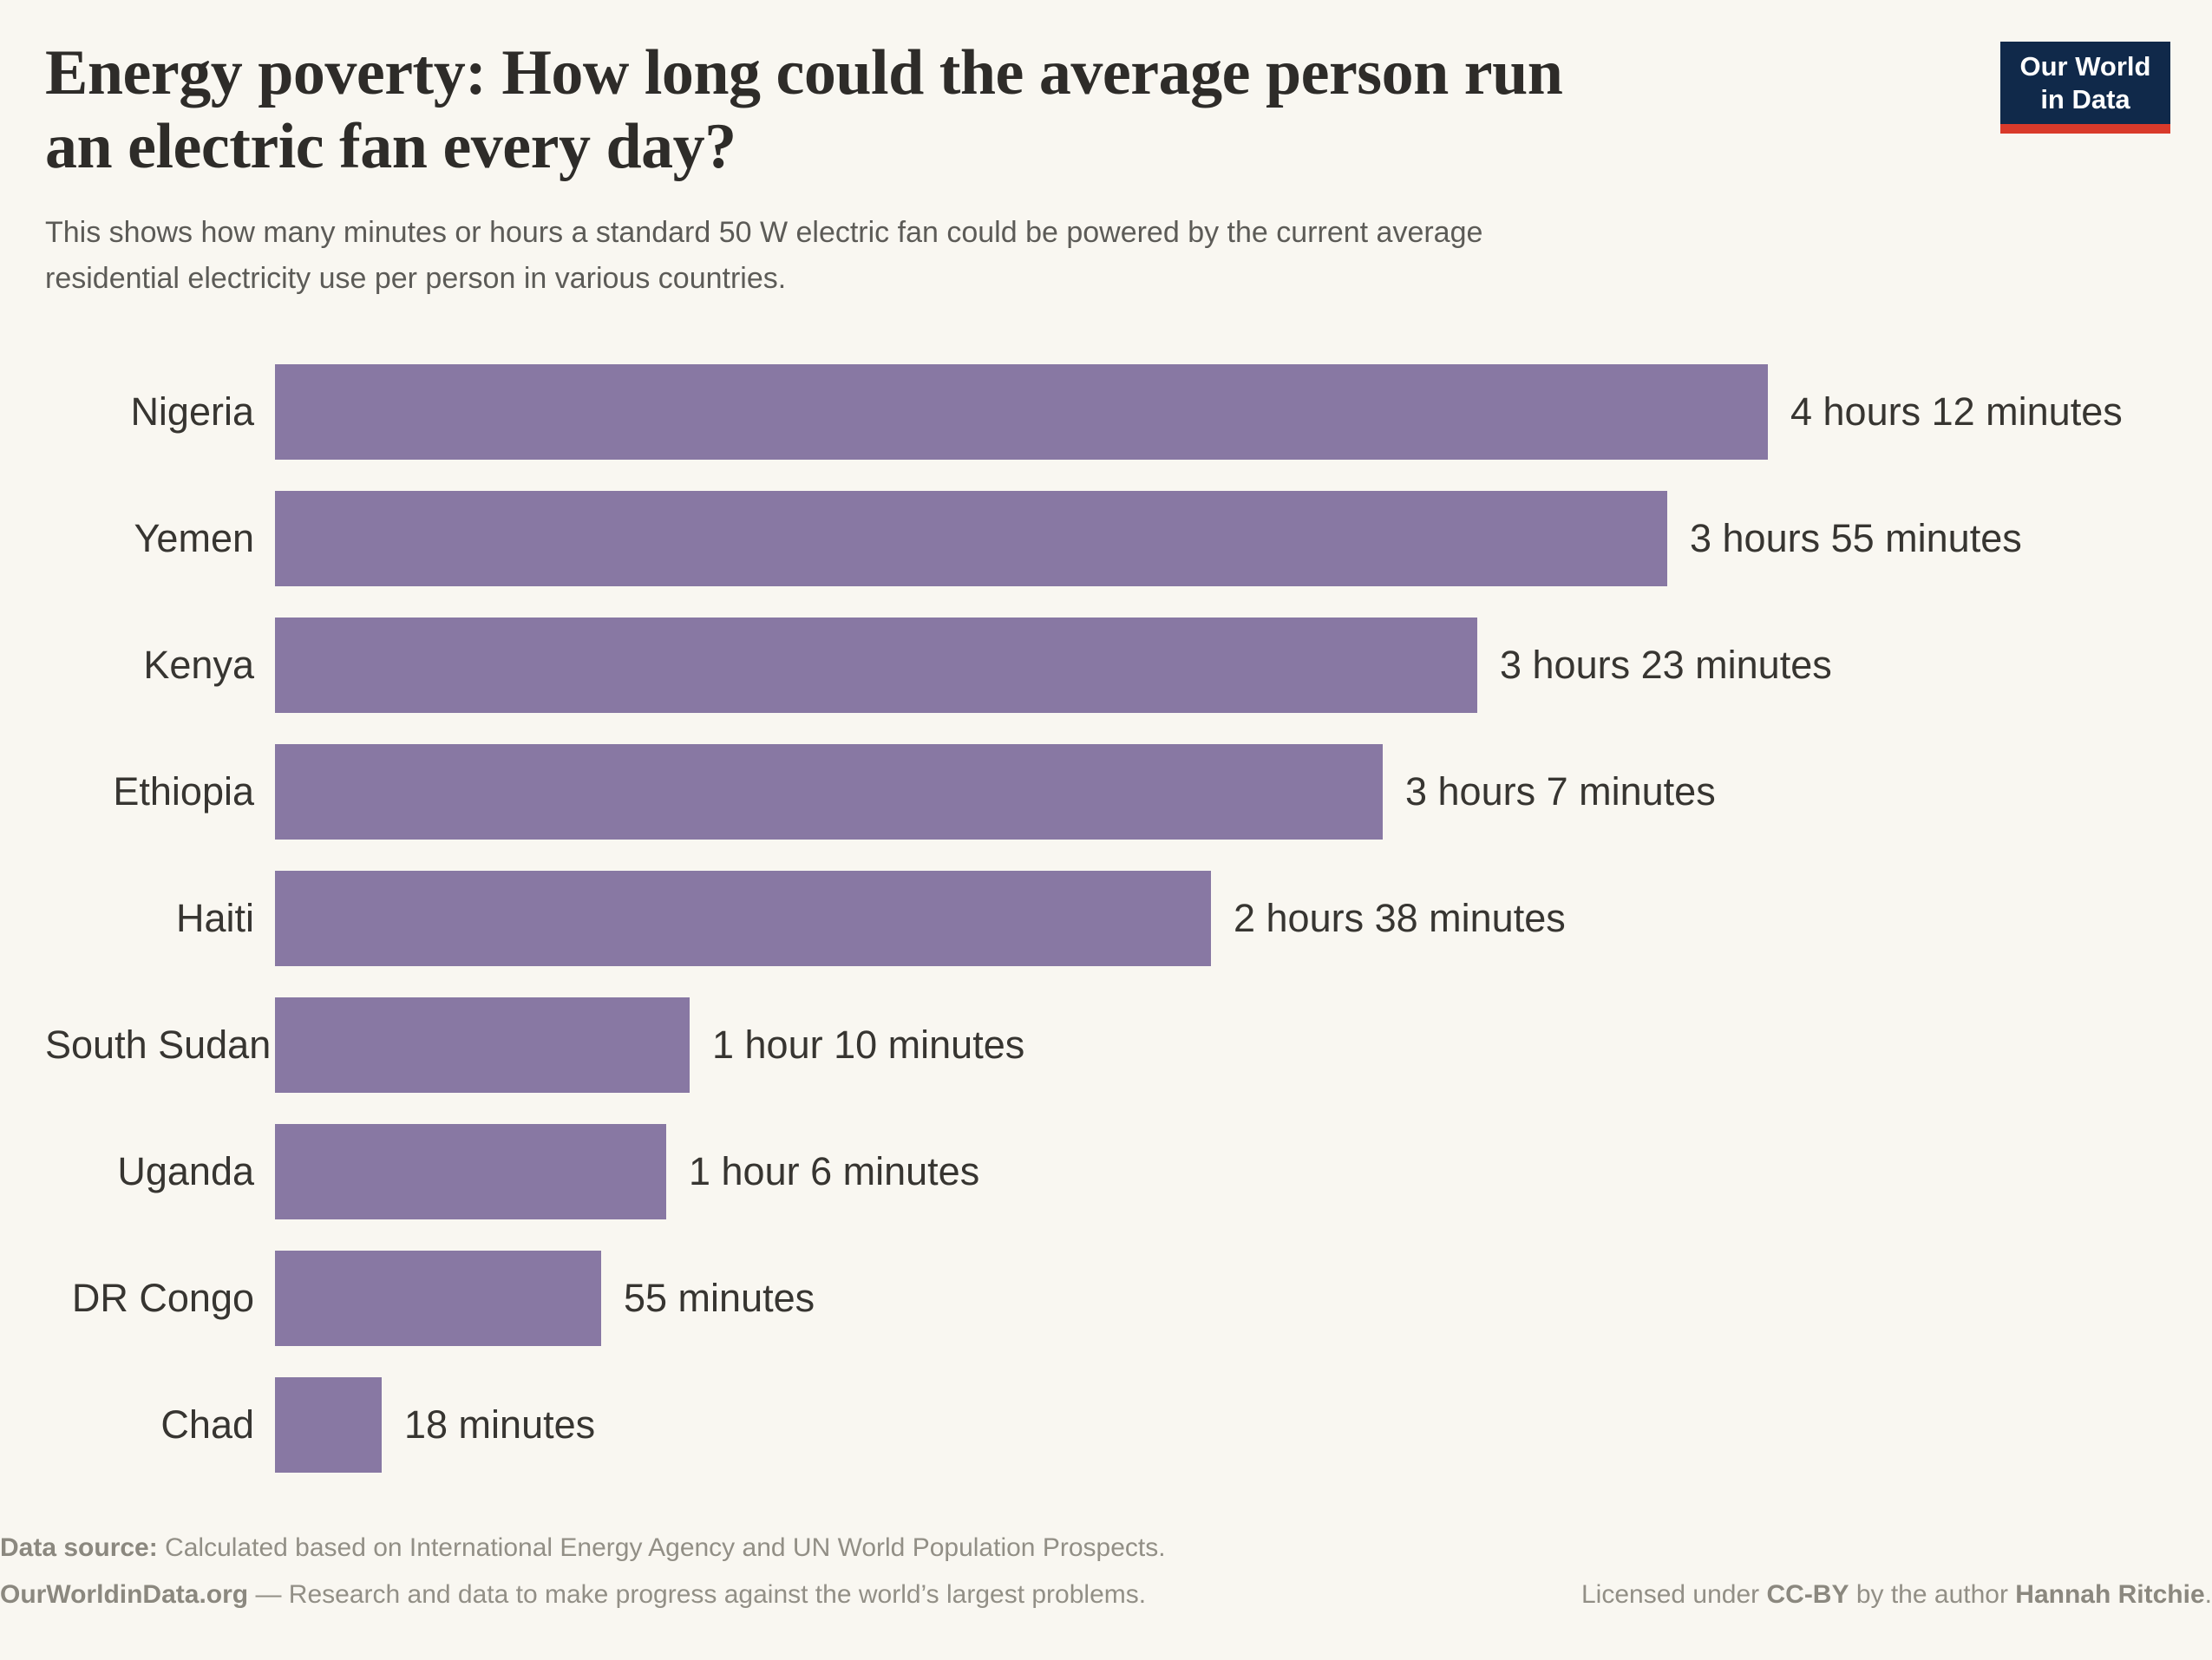 Image resolution: width=2212 pixels, height=1660 pixels. What do you see at coordinates (1226, 1171) in the screenshot?
I see `bar-track: 1 hour 6 minutes` at bounding box center [1226, 1171].